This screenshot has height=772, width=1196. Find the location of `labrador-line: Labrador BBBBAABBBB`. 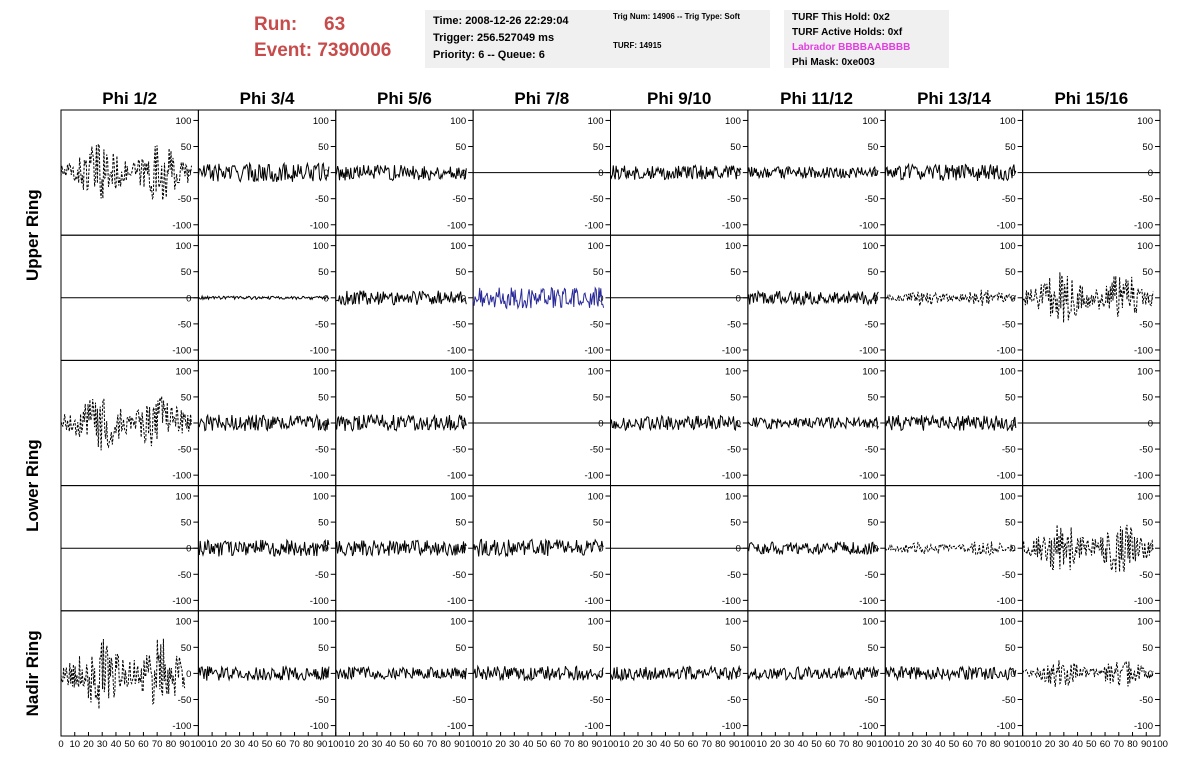

labrador-line: Labrador BBBBAABBBB is located at coordinates (851, 47).